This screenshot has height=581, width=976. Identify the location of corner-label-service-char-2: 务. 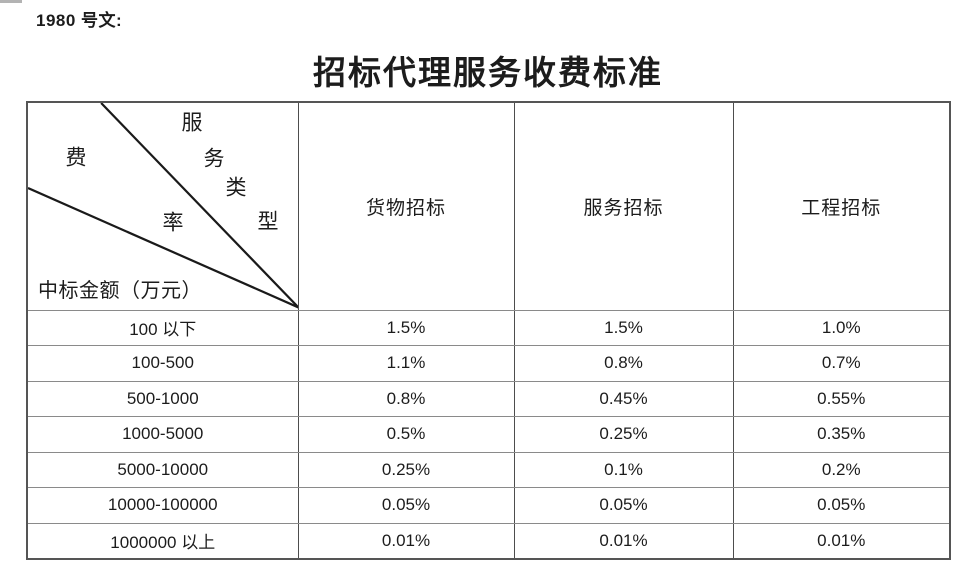
(214, 158).